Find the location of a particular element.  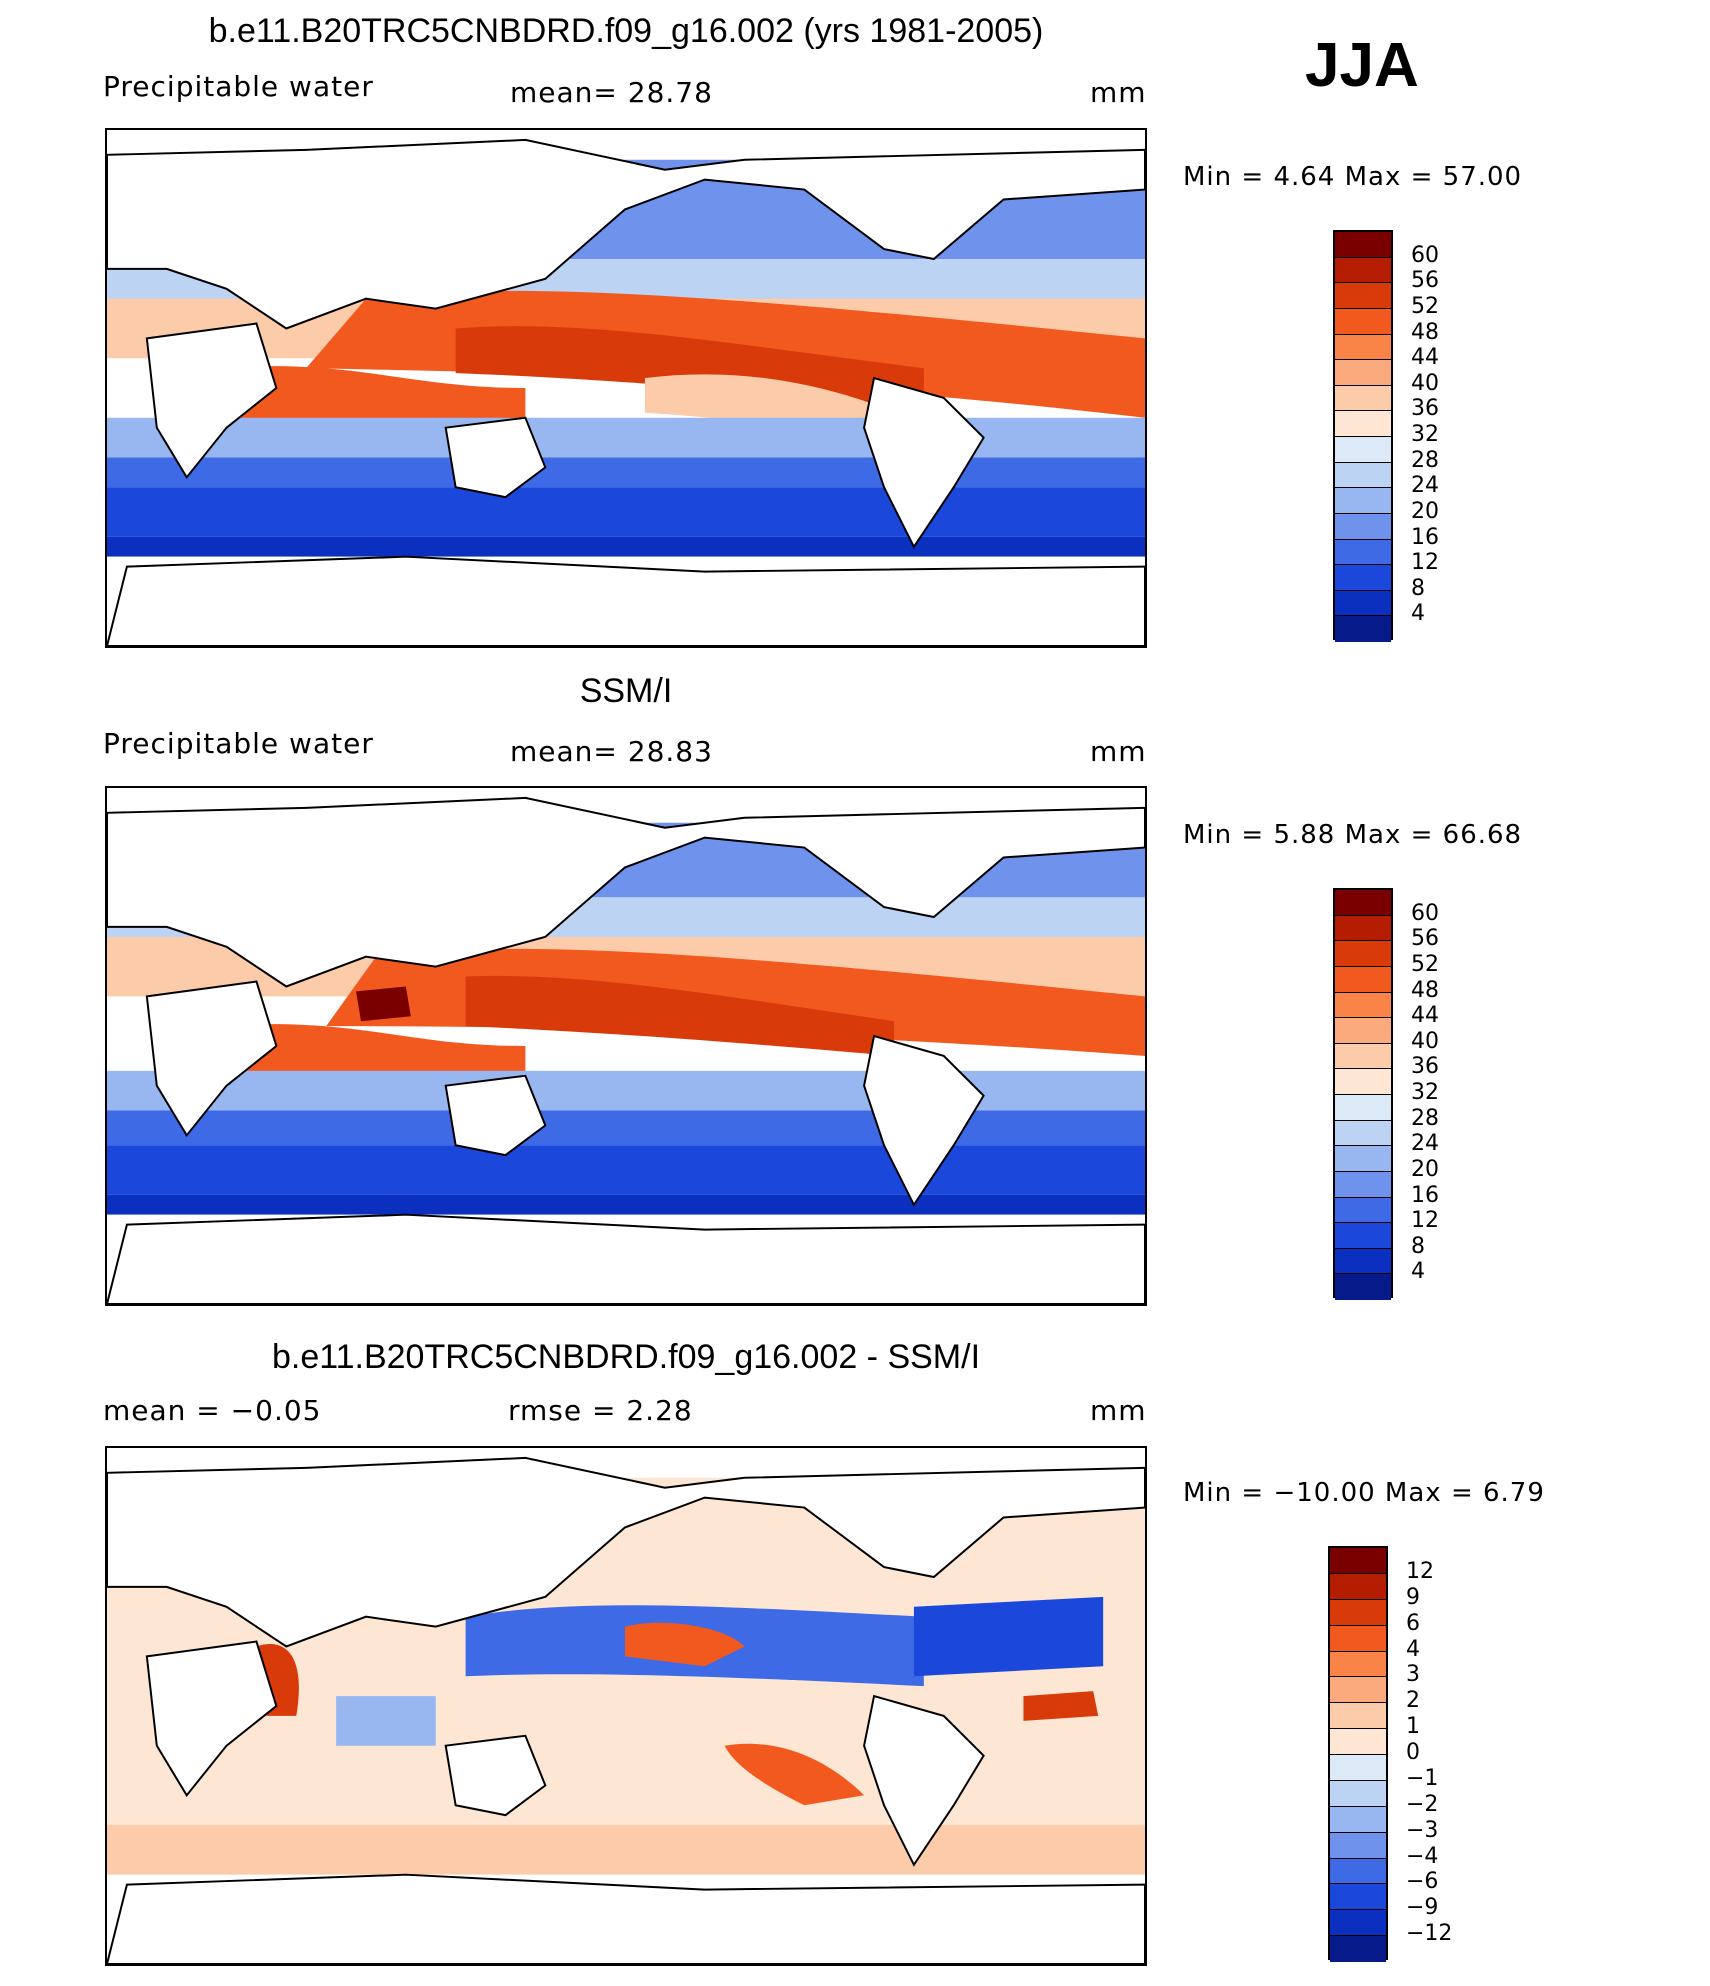

colorbar-tick-label: 9 is located at coordinates (1413, 1597).